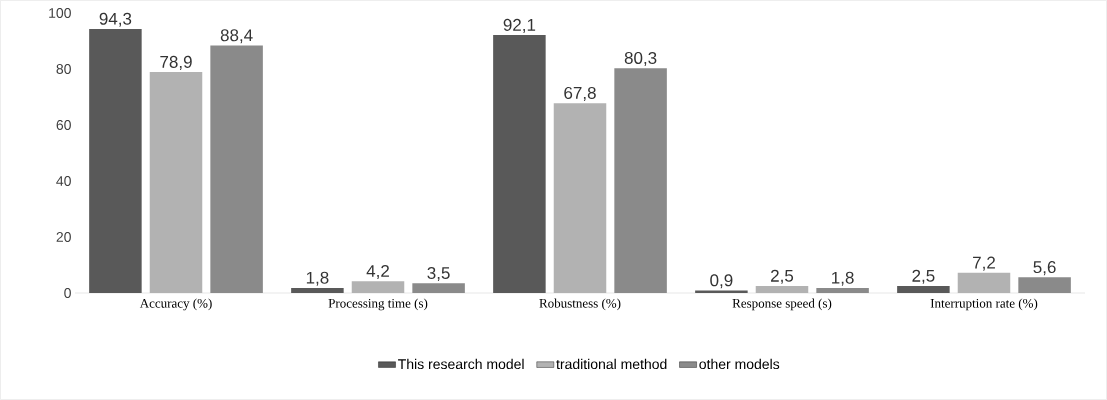 This screenshot has width=1107, height=400. Describe the element at coordinates (63, 69) in the screenshot. I see `y-tick-label: 80` at that location.